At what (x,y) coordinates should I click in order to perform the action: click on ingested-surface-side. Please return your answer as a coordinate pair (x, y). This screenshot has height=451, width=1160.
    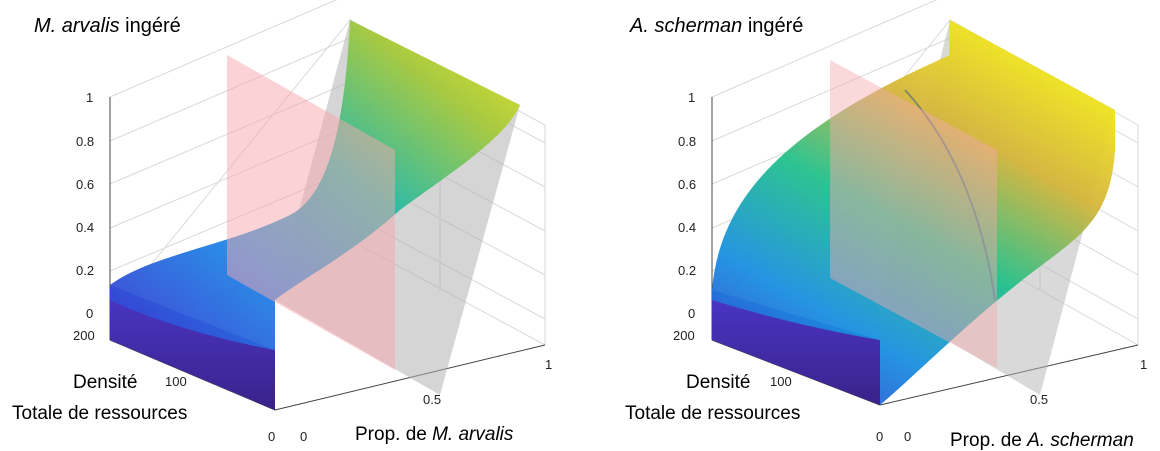
    Looking at the image, I should click on (796, 347).